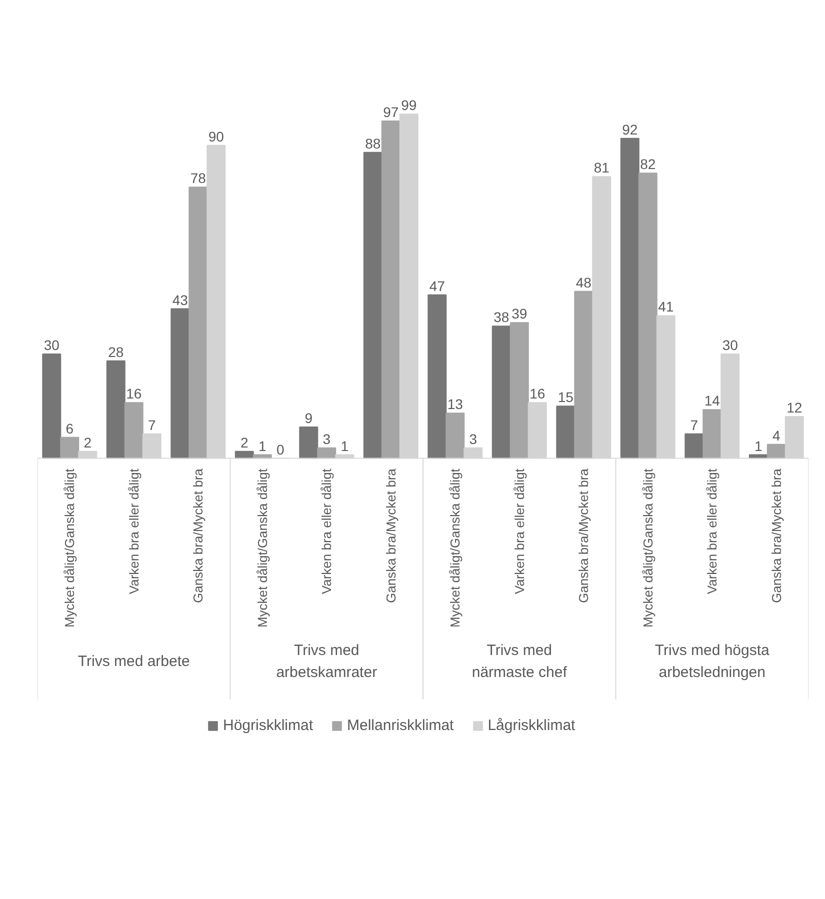 This screenshot has width=825, height=899. What do you see at coordinates (280, 449) in the screenshot?
I see `data-label: 0` at bounding box center [280, 449].